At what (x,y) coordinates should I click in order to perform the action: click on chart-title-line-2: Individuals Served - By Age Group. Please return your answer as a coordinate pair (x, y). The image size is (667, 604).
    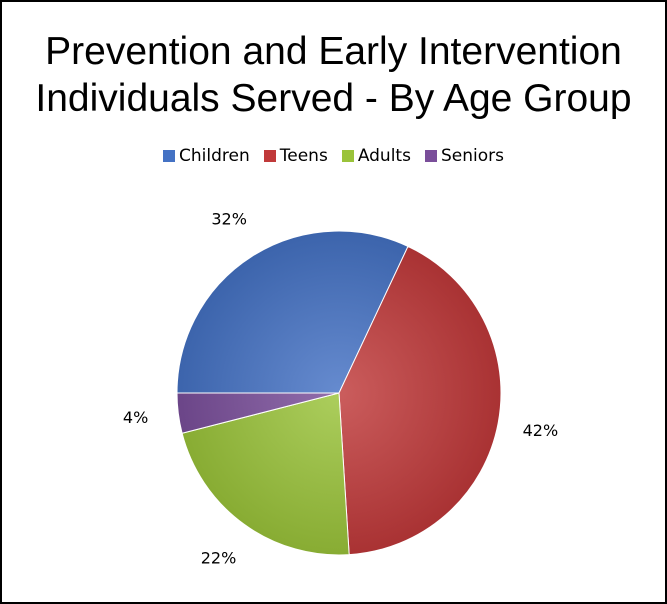
    Looking at the image, I should click on (333, 98).